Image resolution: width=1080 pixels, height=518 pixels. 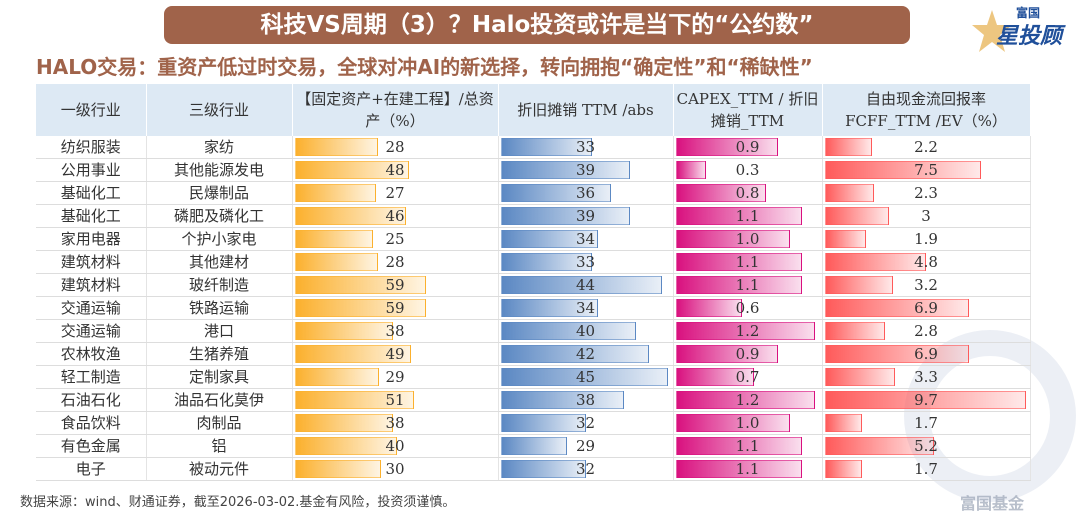 What do you see at coordinates (219, 110) in the screenshot?
I see `col-header: 三级行业` at bounding box center [219, 110].